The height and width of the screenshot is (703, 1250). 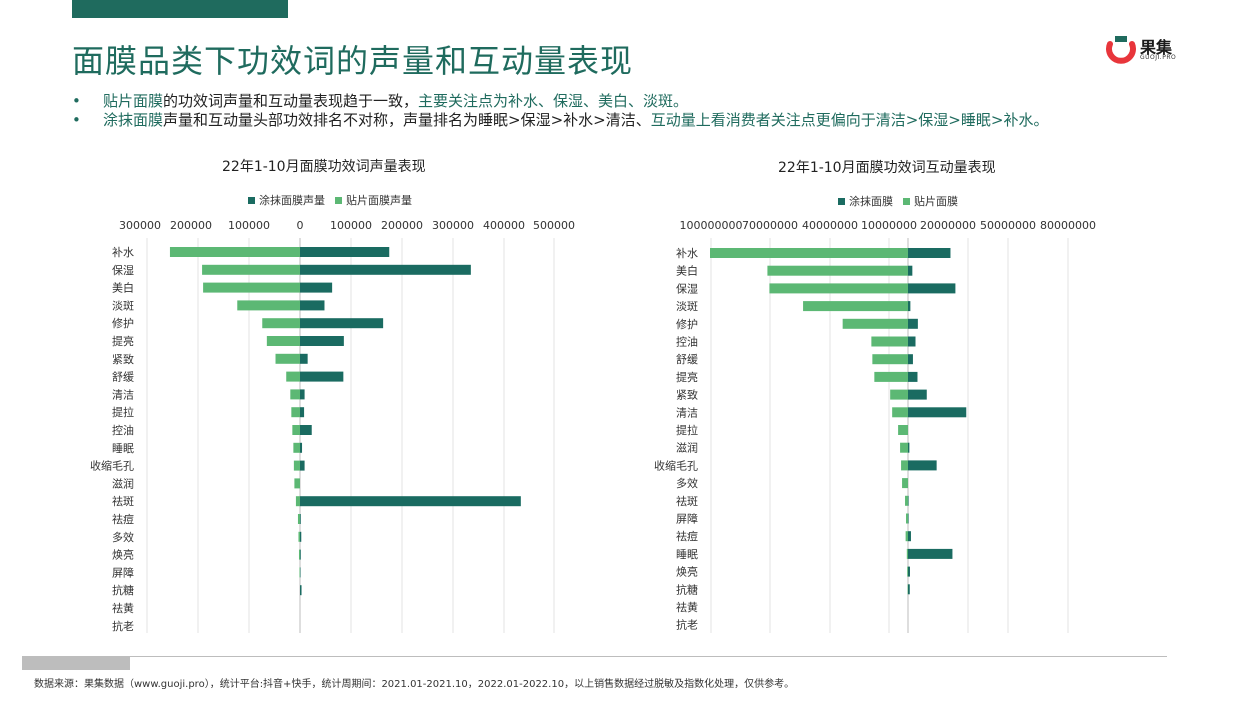 What do you see at coordinates (191, 225) in the screenshot?
I see `chart-1-tick-label: 200000` at bounding box center [191, 225].